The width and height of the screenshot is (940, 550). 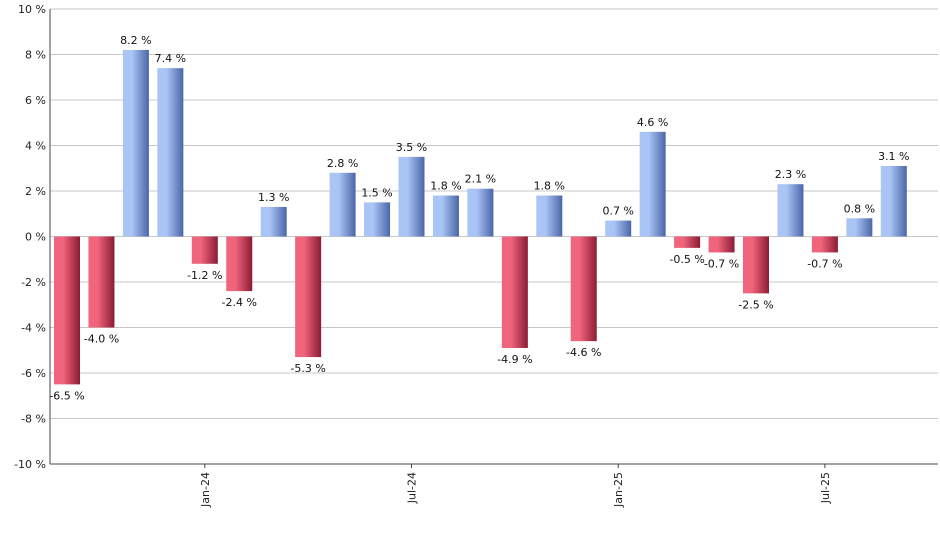 What do you see at coordinates (35, 237) in the screenshot?
I see `y-tick-label: 0 %` at bounding box center [35, 237].